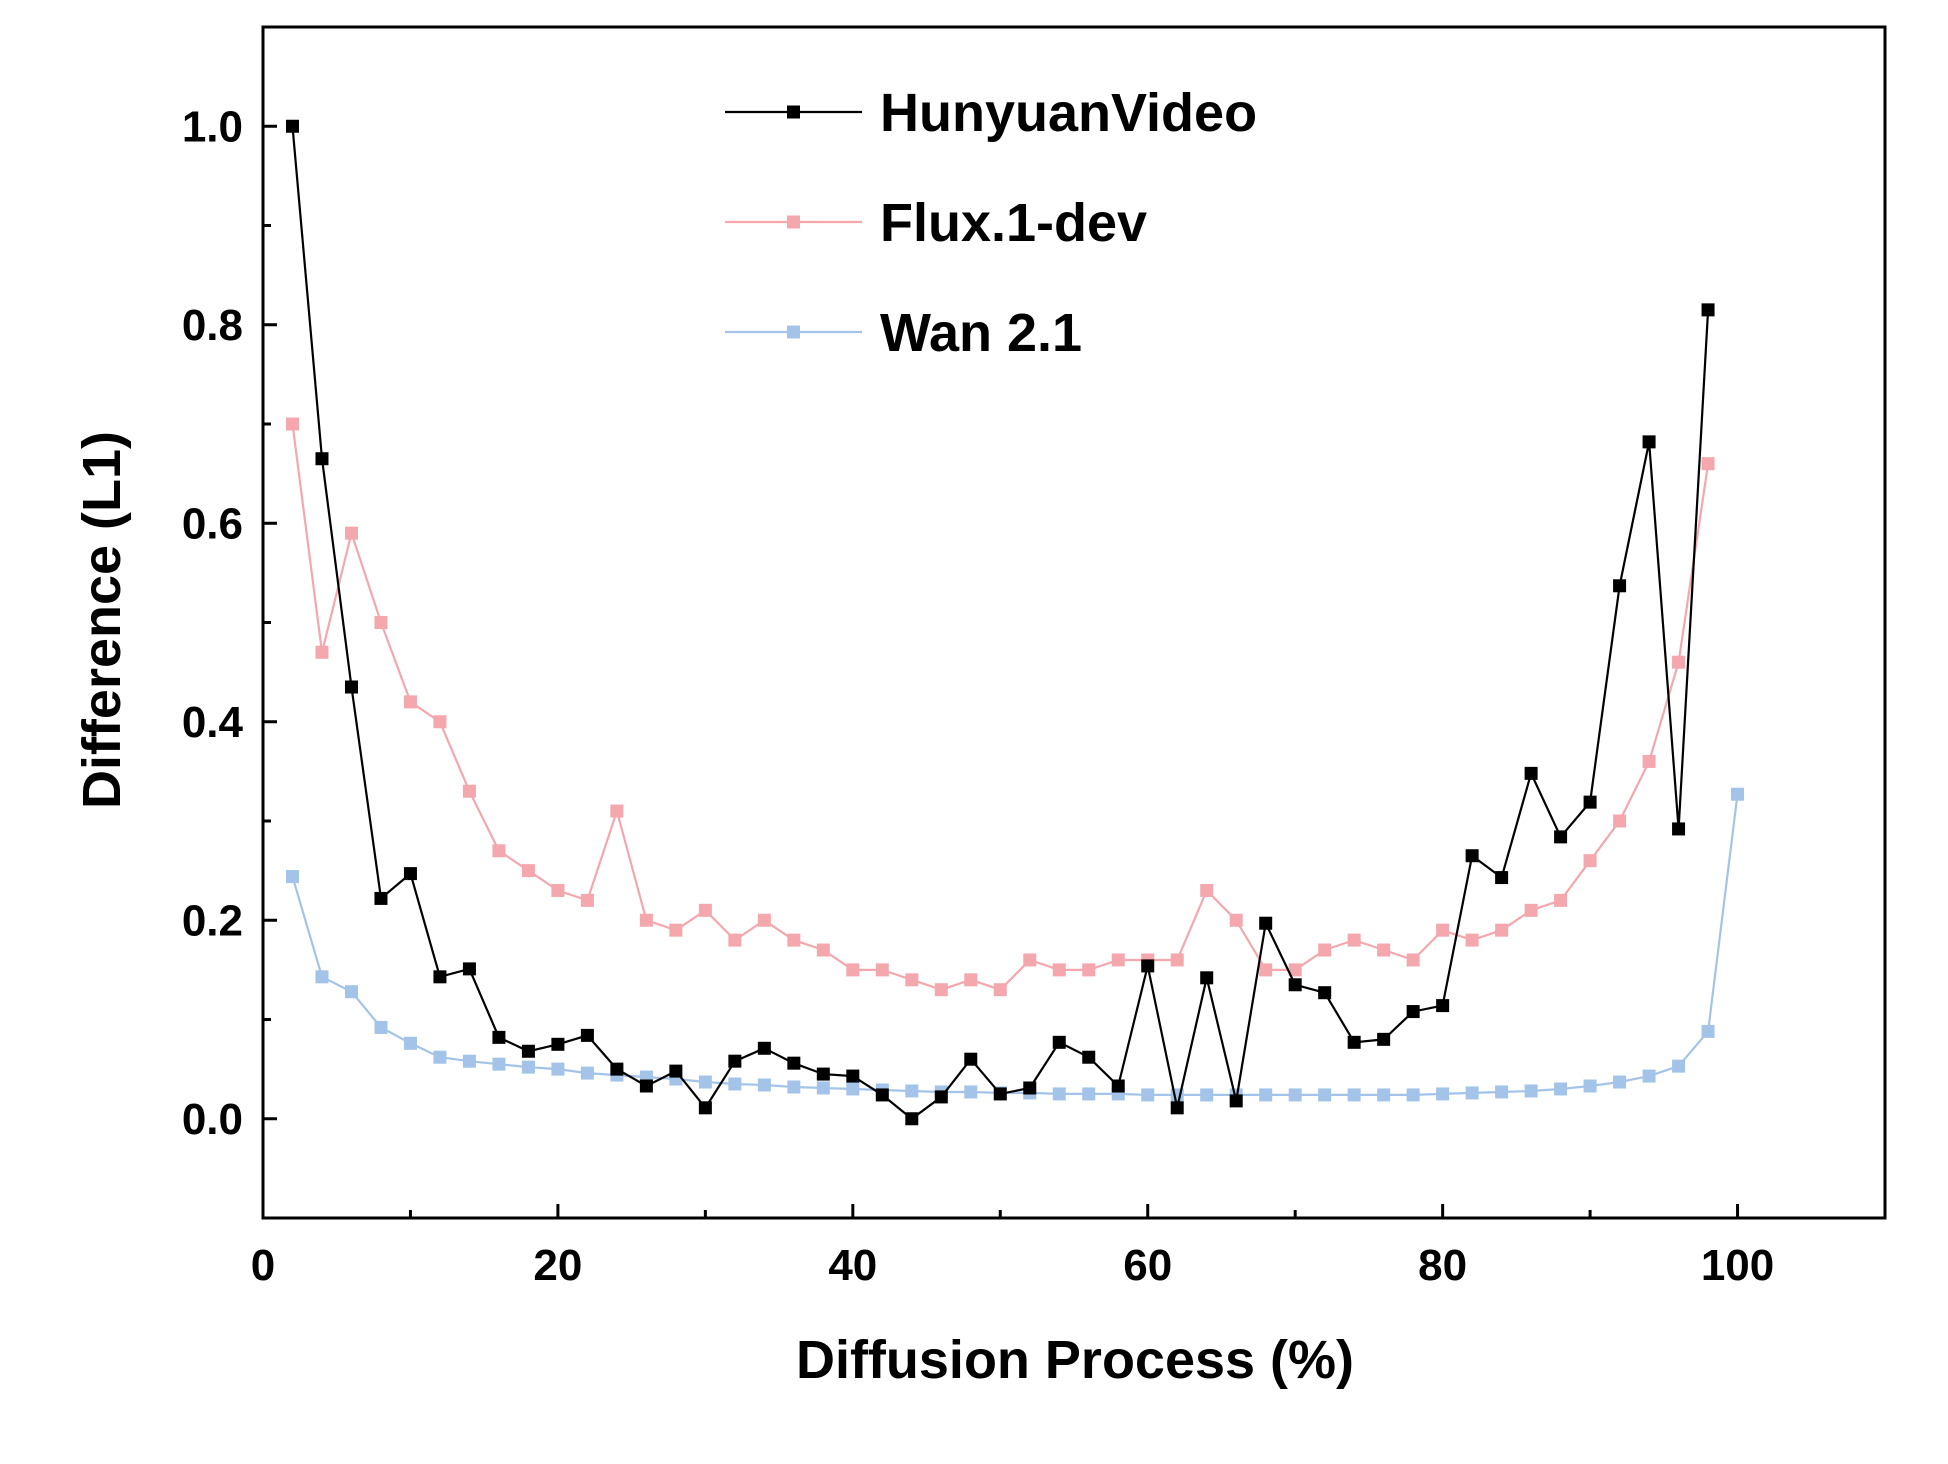 The width and height of the screenshot is (1948, 1464). What do you see at coordinates (263, 1265) in the screenshot?
I see `x-tick-label: 0` at bounding box center [263, 1265].